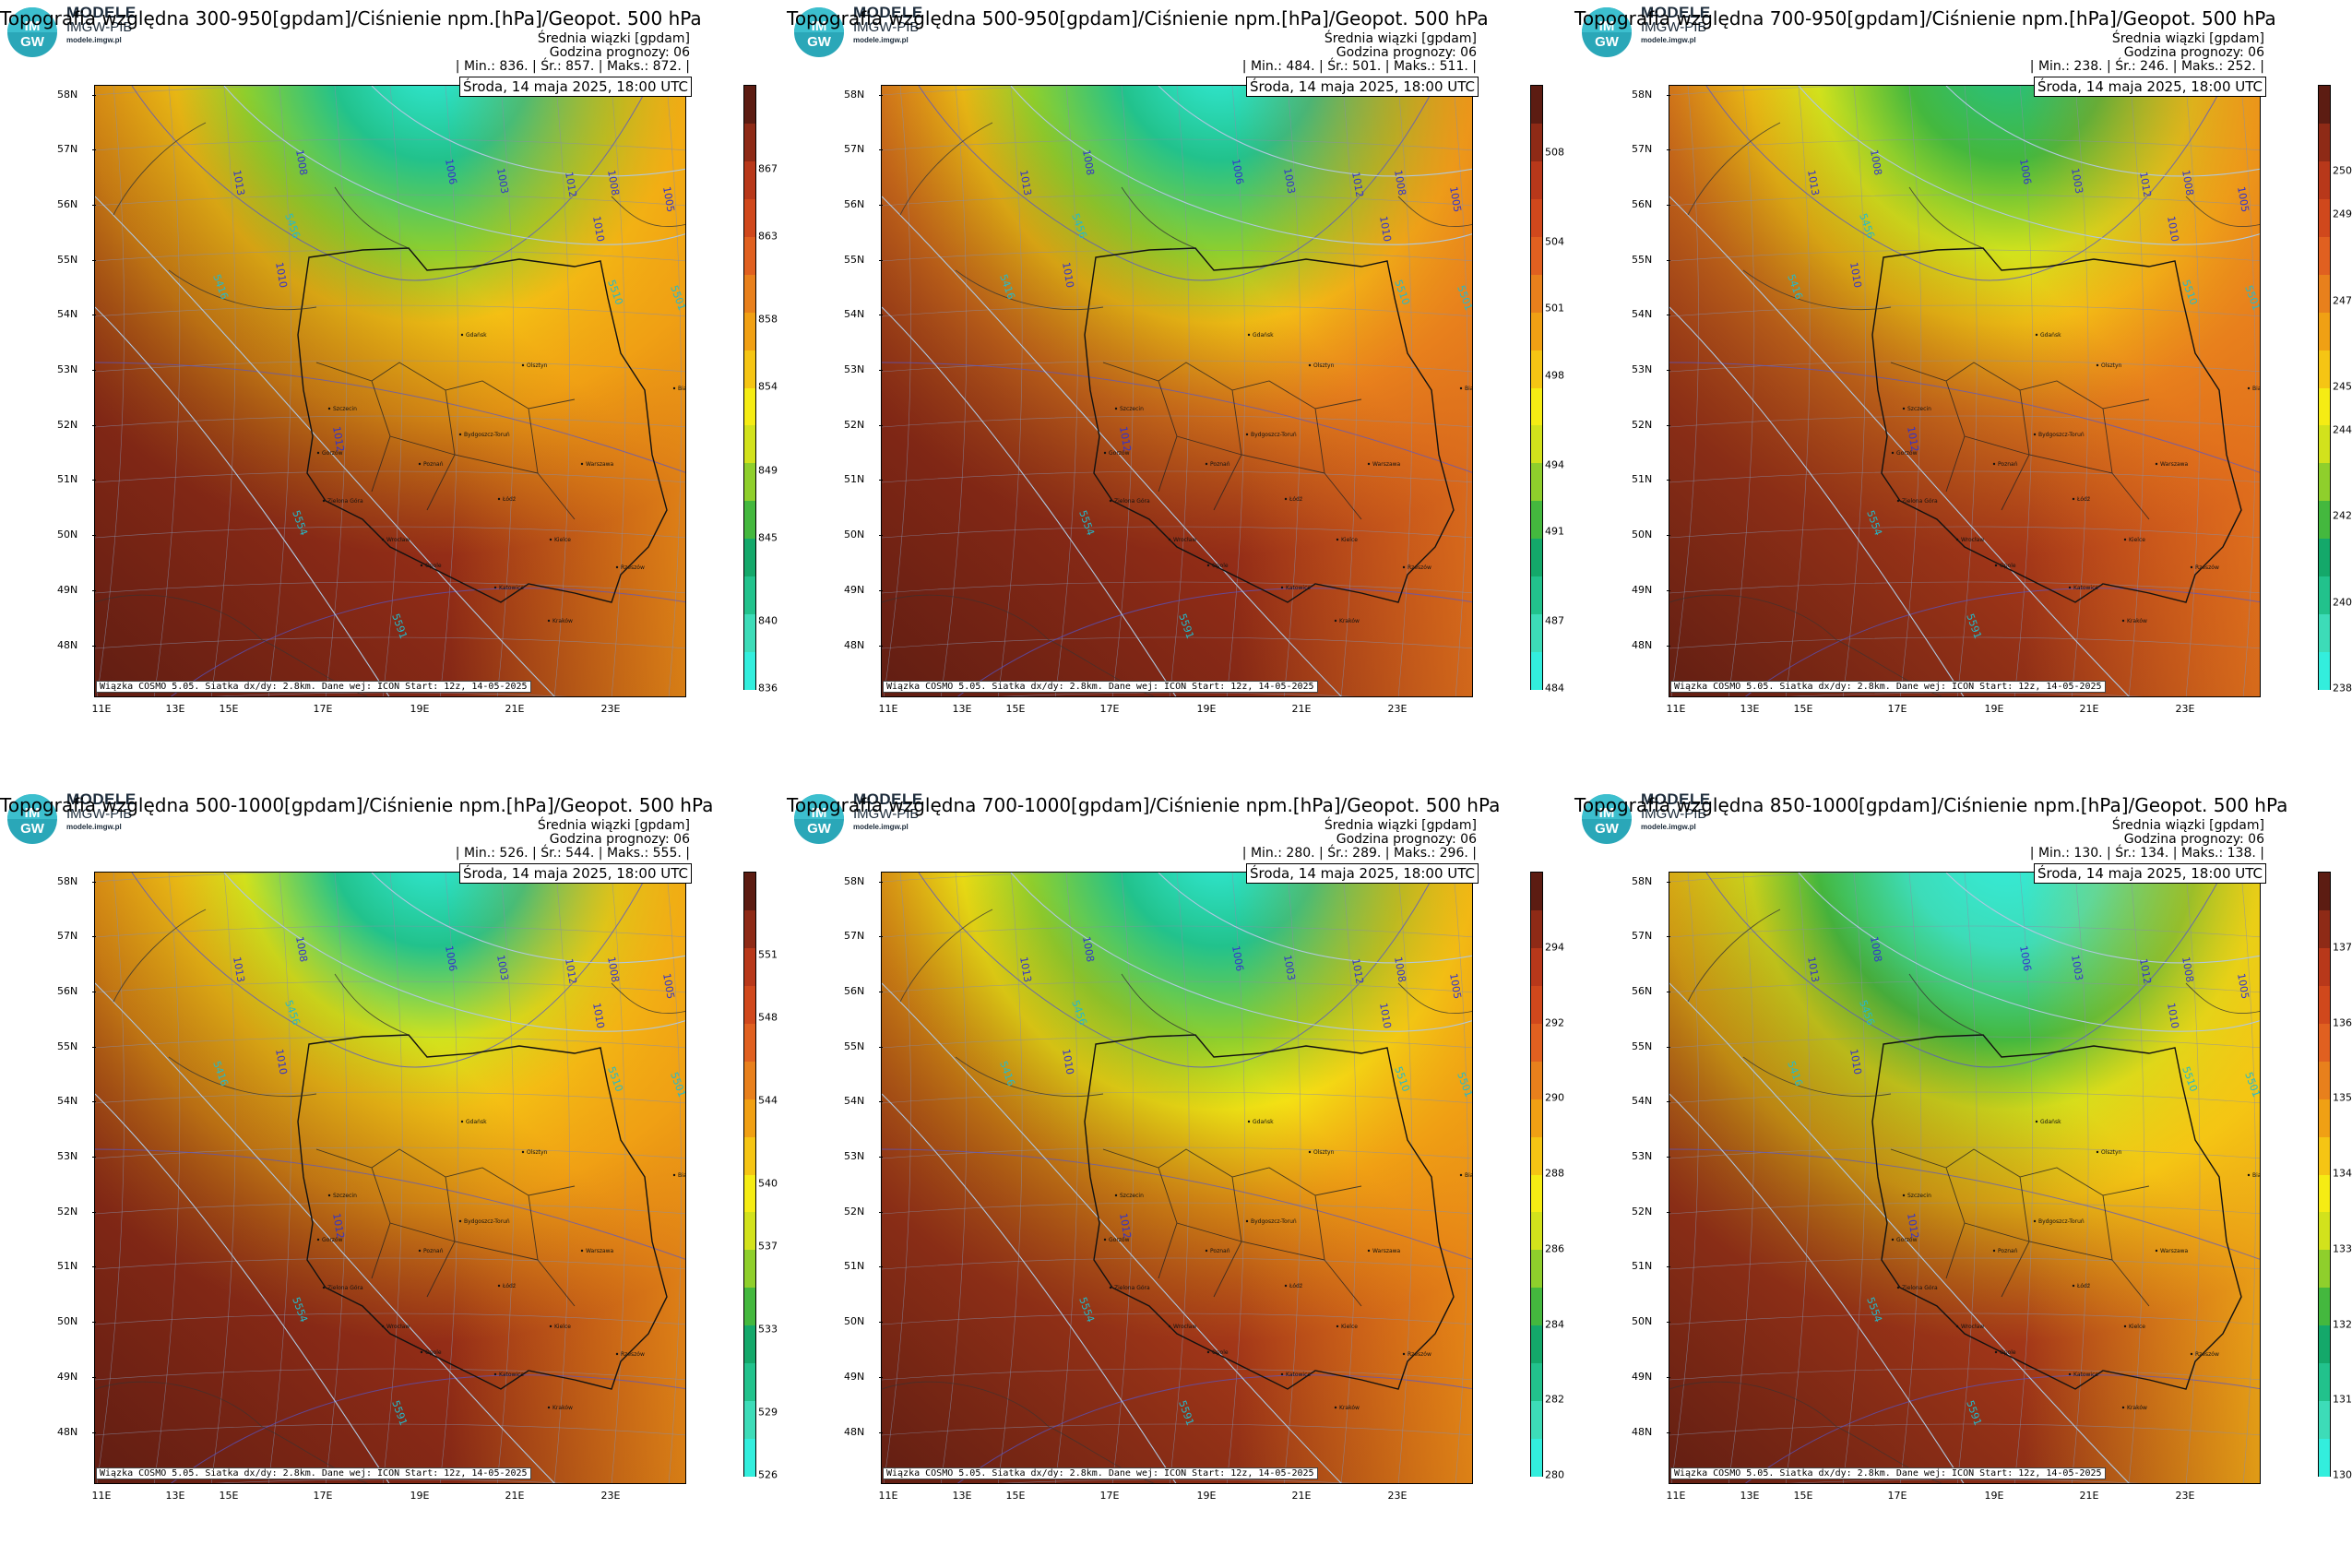 The height and width of the screenshot is (1568, 2352). I want to click on colorbar-tick-label: 242, so click(2342, 515).